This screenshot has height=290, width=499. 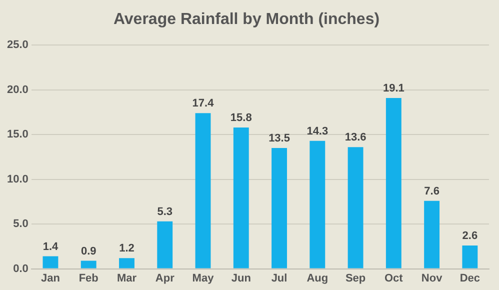 What do you see at coordinates (50, 278) in the screenshot?
I see `x-tick-label: Jan` at bounding box center [50, 278].